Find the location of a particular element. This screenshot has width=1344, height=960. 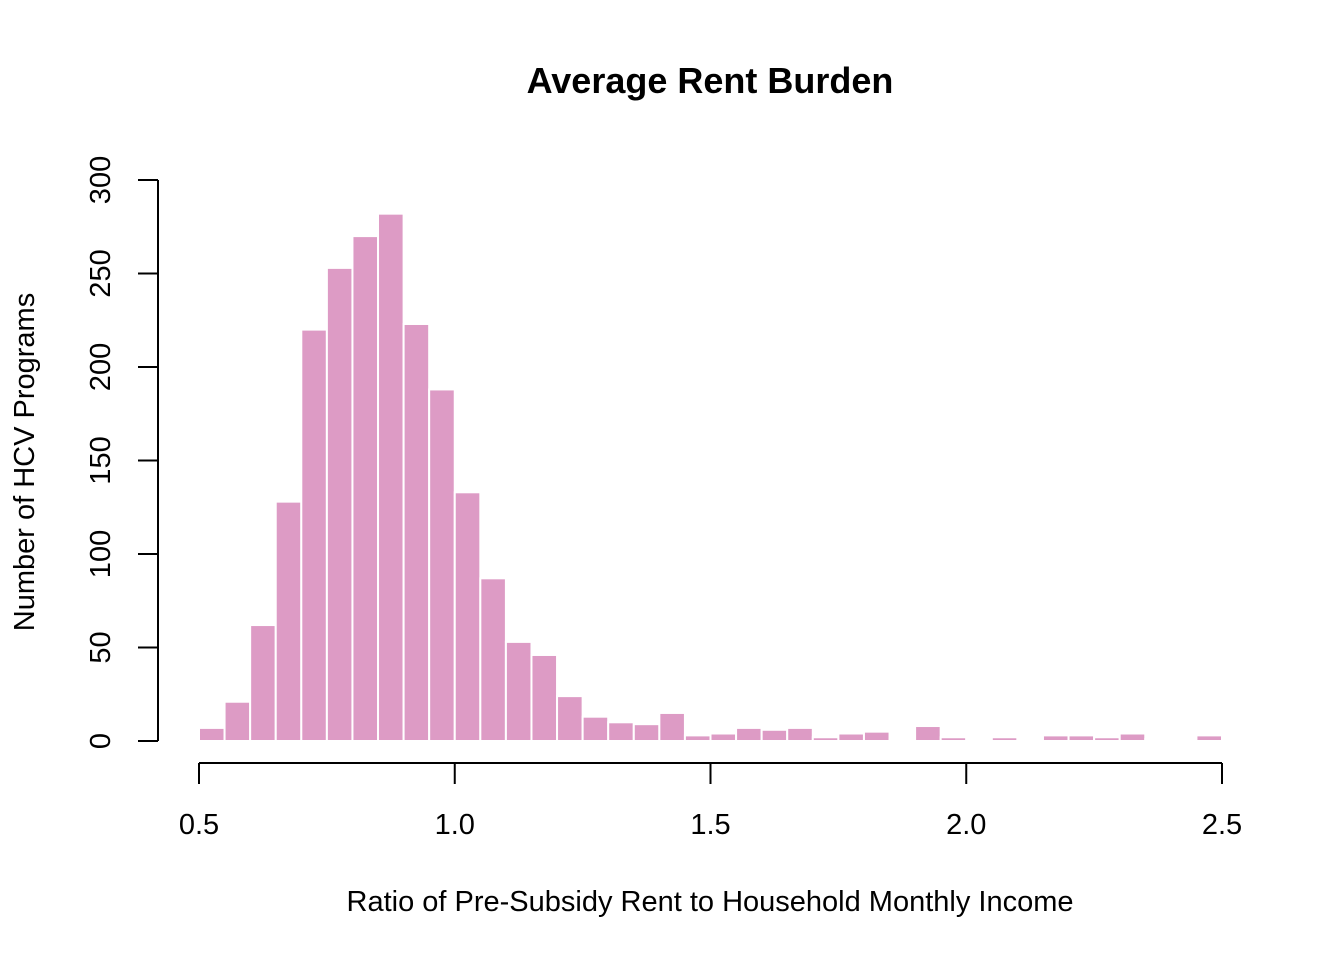

x-tick-label: 0.5 is located at coordinates (199, 825).